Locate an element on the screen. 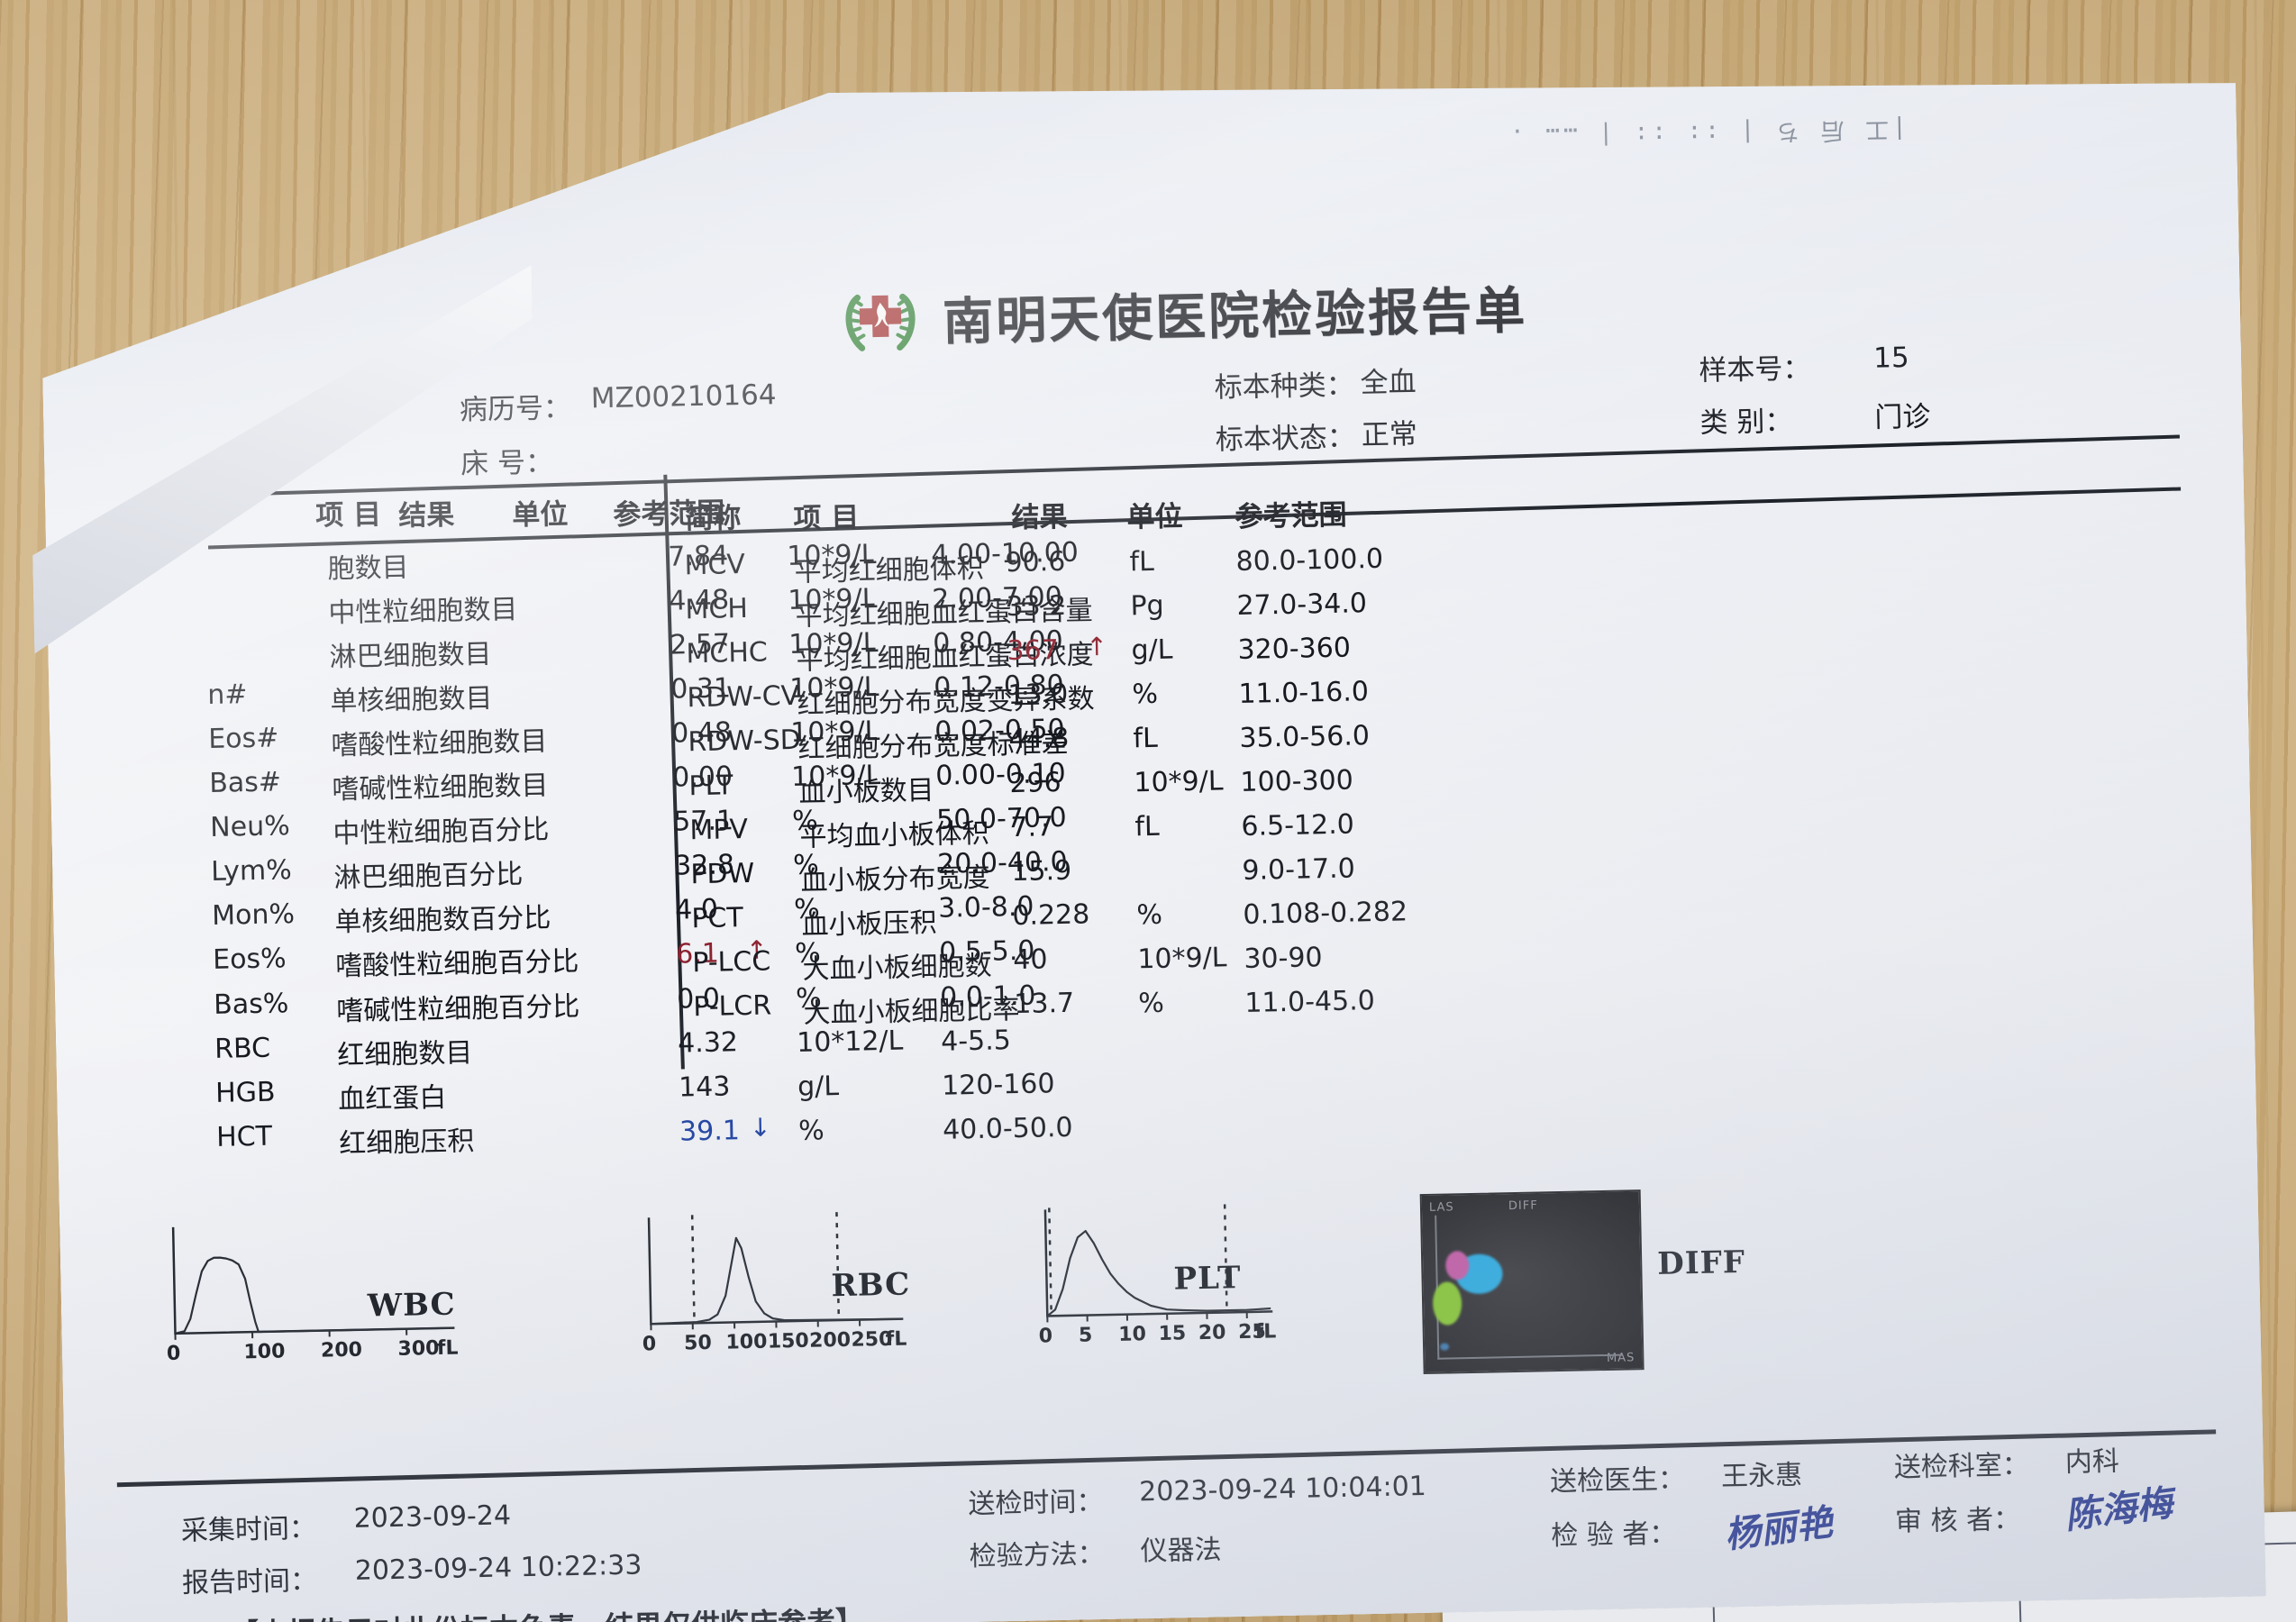  right-col-header-item: 项 目 is located at coordinates (826, 518).